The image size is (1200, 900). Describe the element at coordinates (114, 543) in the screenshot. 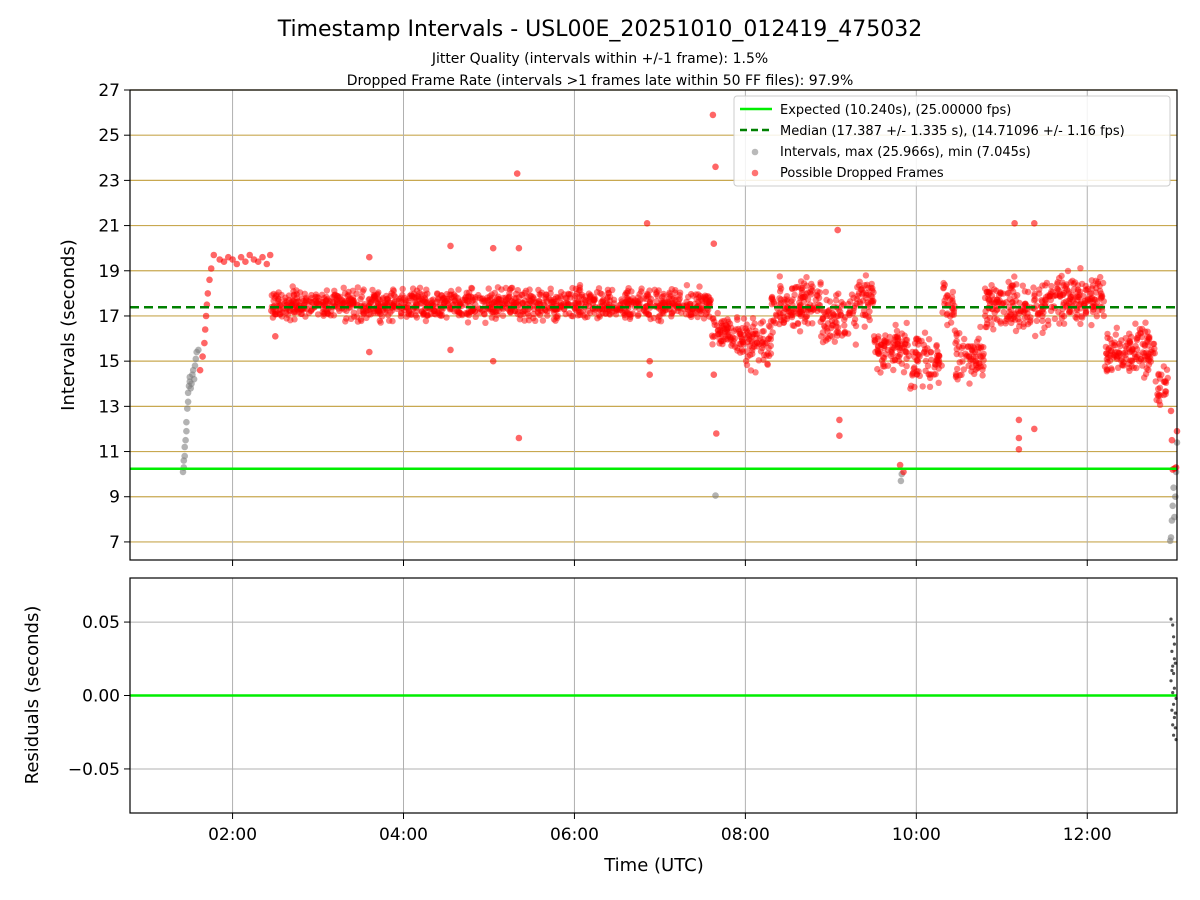

I see `y-tick-label: 7` at that location.